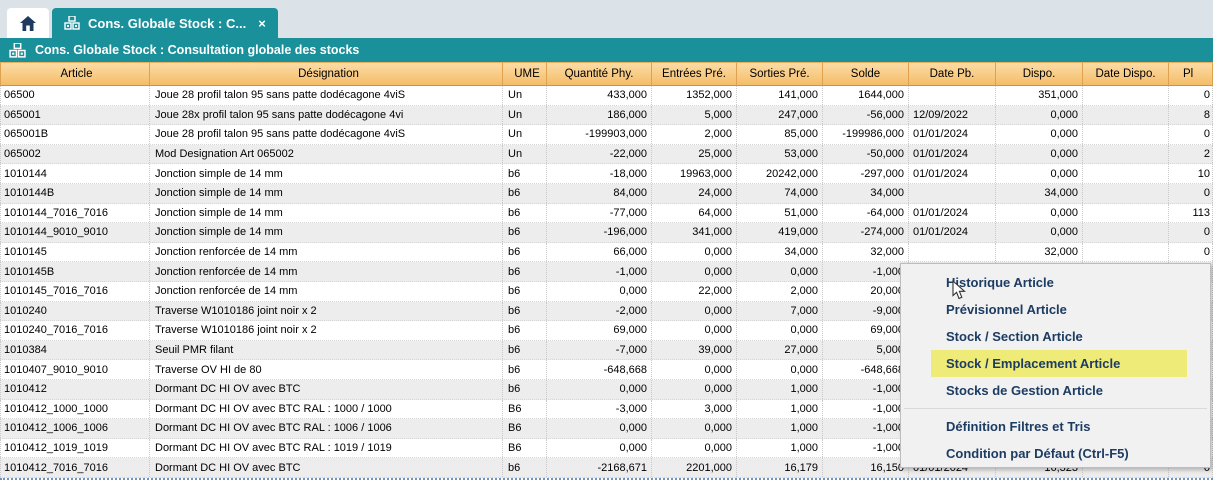  I want to click on cell: 10, so click(1191, 173).